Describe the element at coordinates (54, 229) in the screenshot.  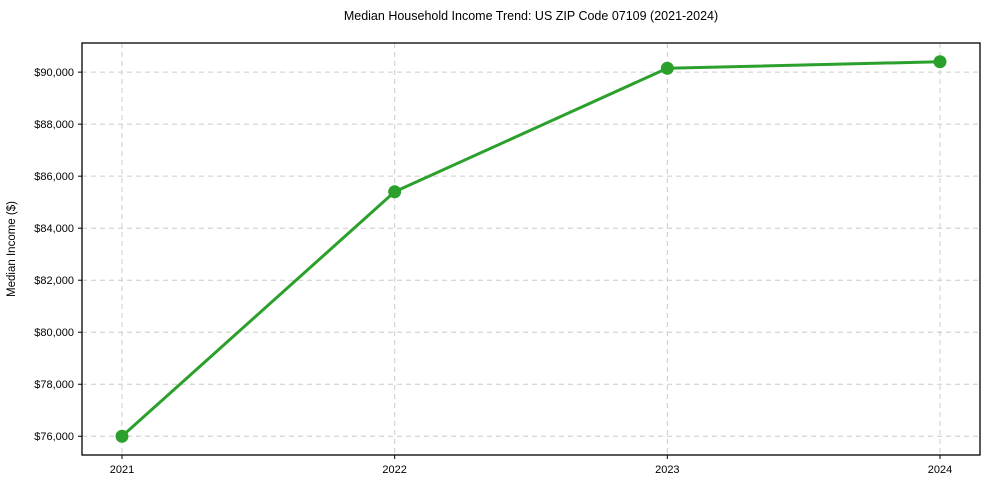
I see `y-tick-label: $84,000` at that location.